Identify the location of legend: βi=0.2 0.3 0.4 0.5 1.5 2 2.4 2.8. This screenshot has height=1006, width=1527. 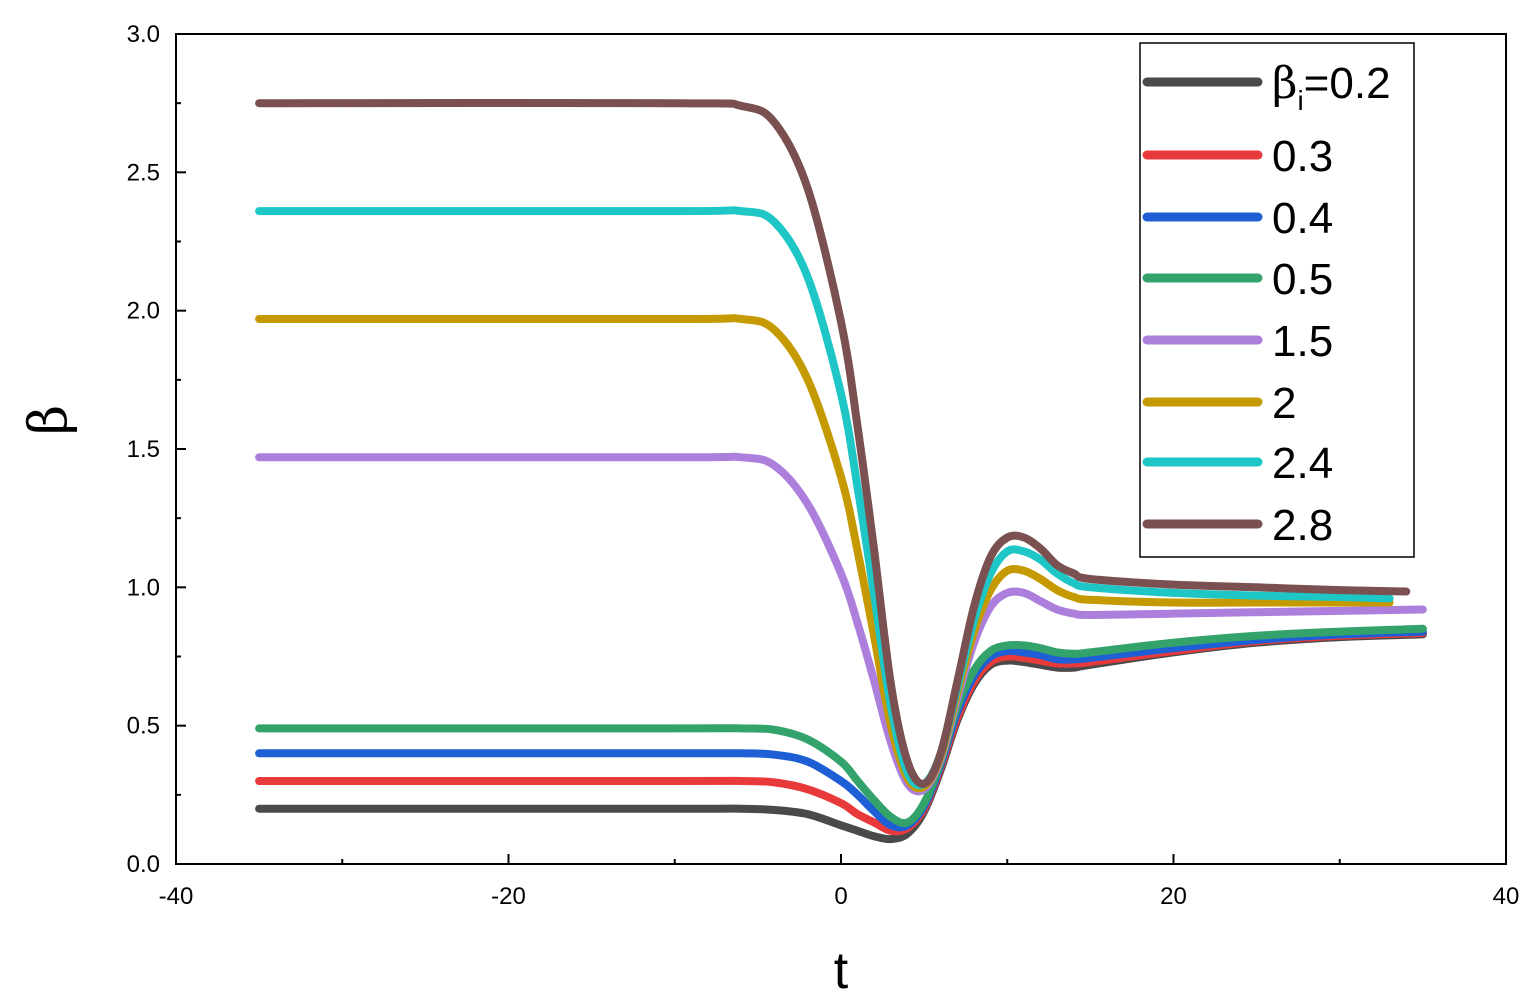
(1277, 300).